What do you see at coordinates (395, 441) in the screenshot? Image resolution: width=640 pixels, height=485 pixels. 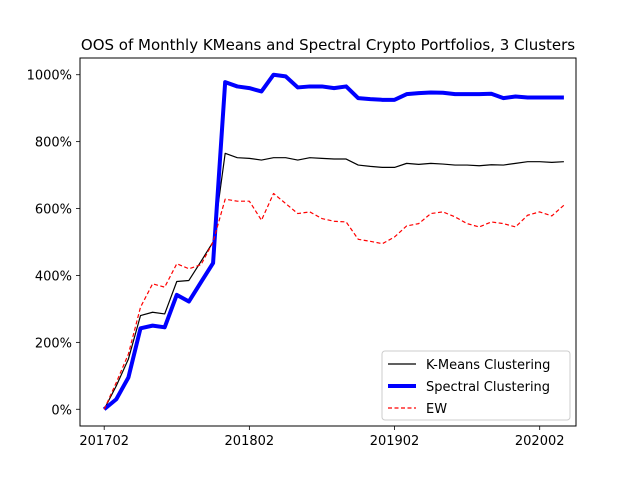 I see `x-tick-label: 201902` at bounding box center [395, 441].